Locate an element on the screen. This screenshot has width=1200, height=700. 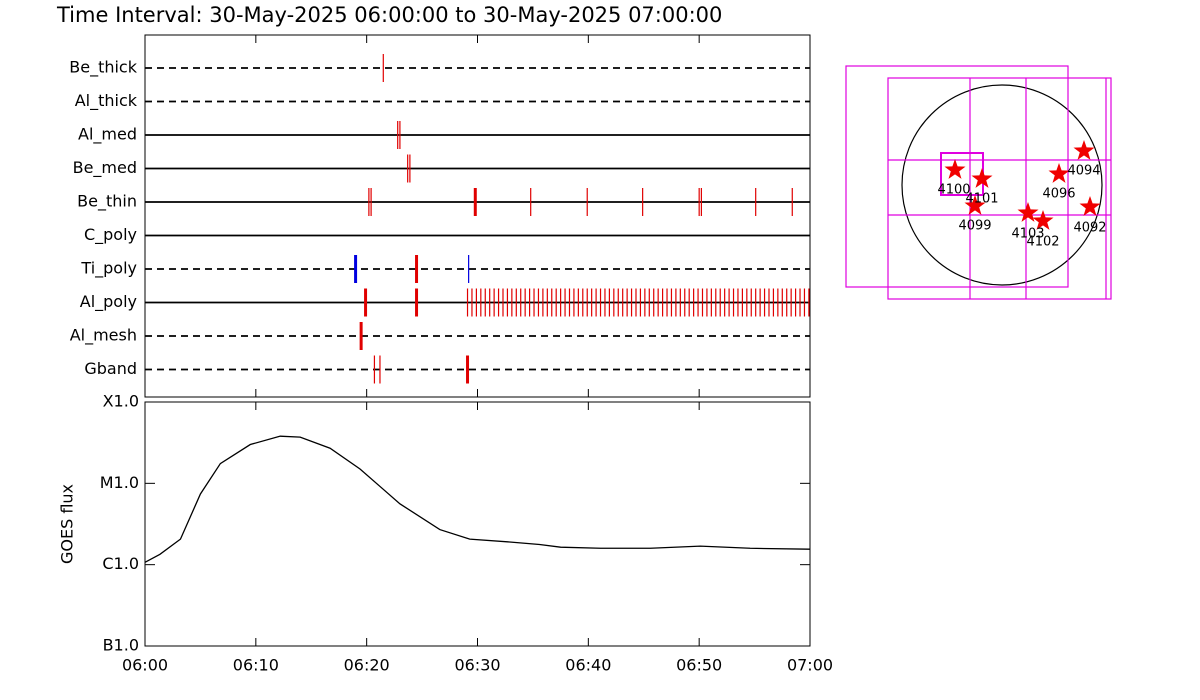
region-label: 4103 is located at coordinates (1027, 234).